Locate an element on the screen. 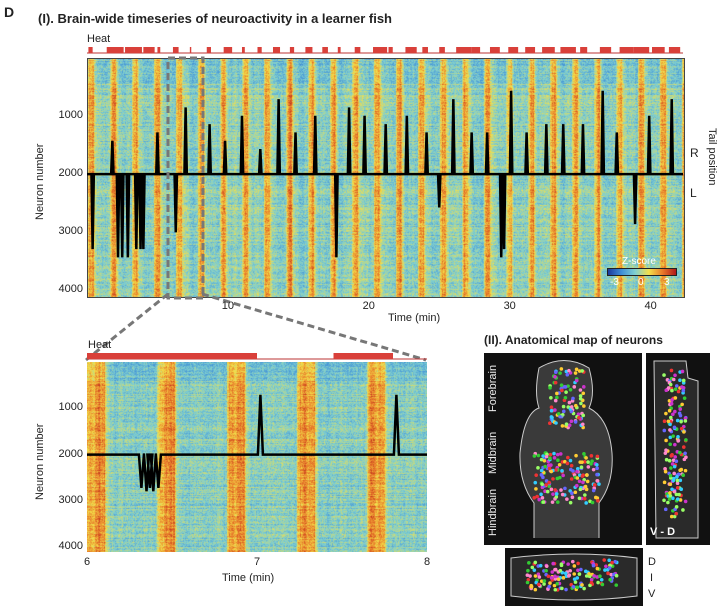  bottom-xtick: 7 is located at coordinates (257, 562).